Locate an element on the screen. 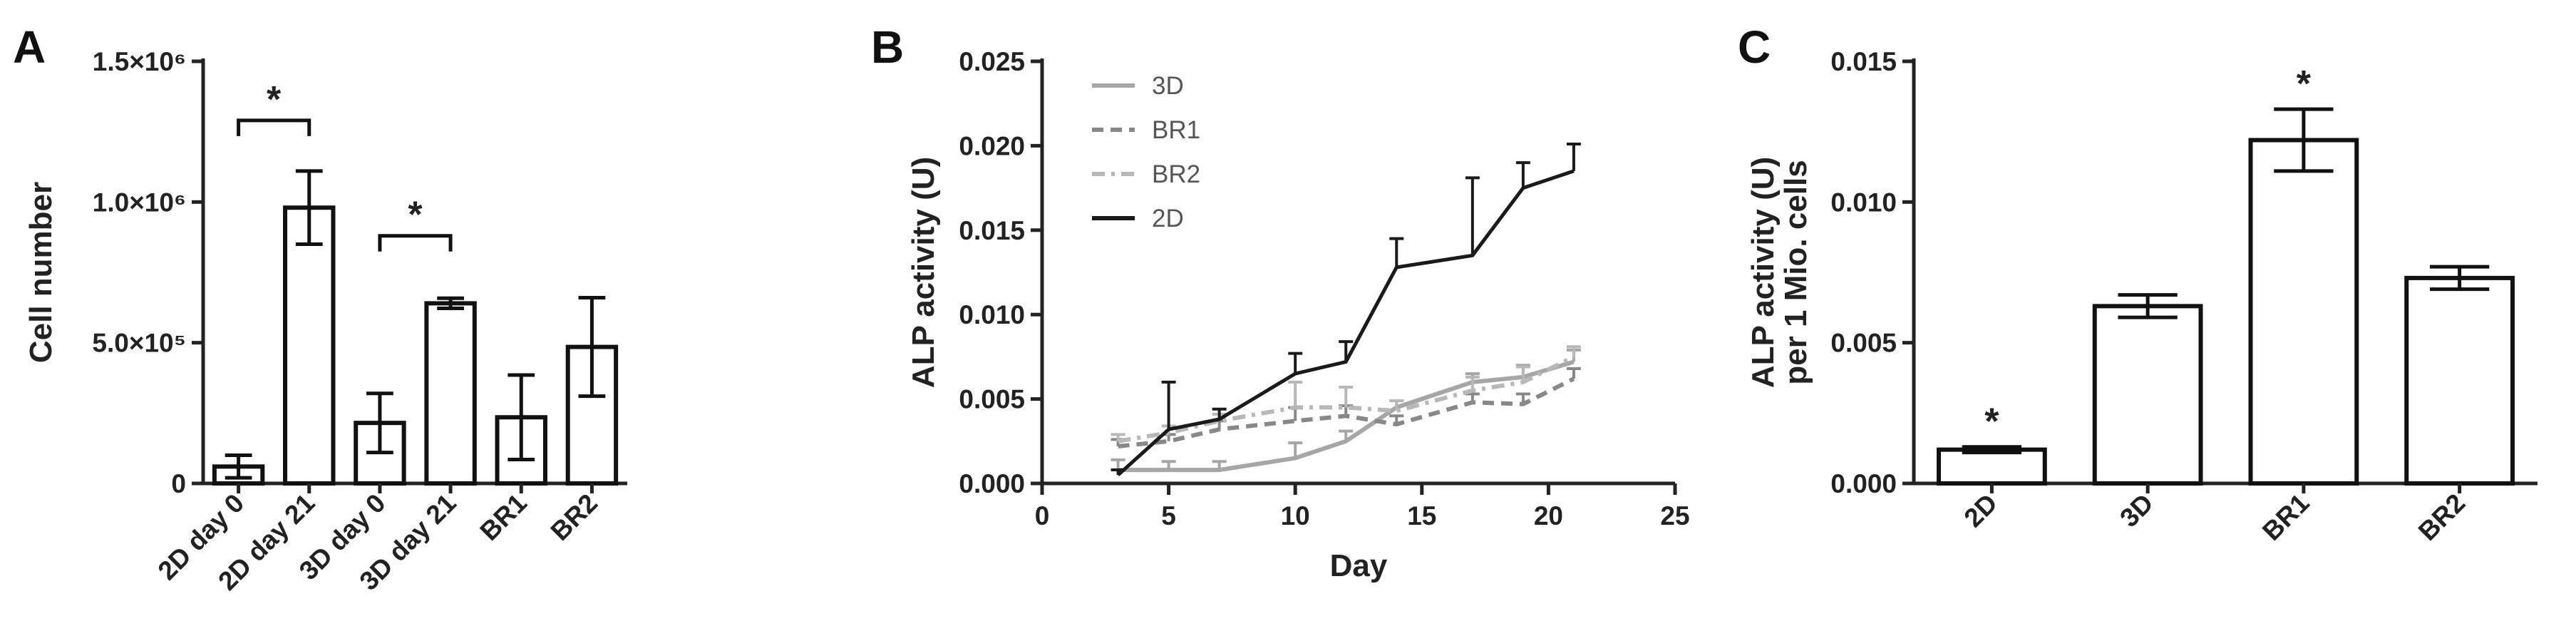 The width and height of the screenshot is (2576, 636). legend-label: 3D is located at coordinates (1168, 86).